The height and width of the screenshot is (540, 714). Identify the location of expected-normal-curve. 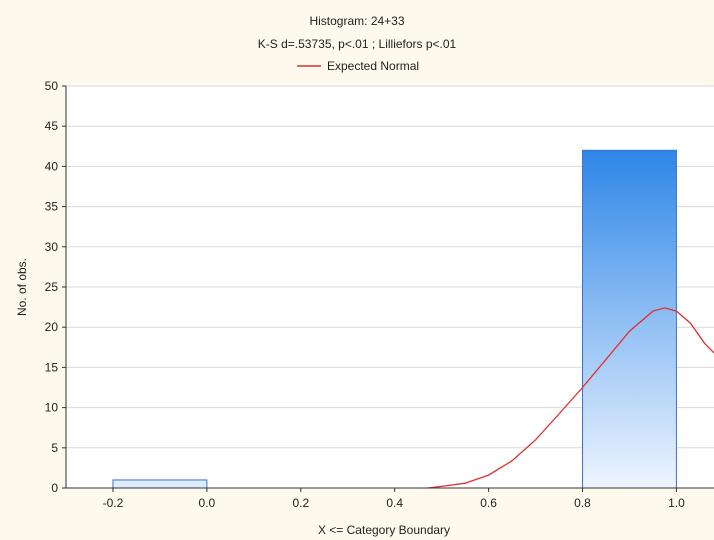
(570, 398).